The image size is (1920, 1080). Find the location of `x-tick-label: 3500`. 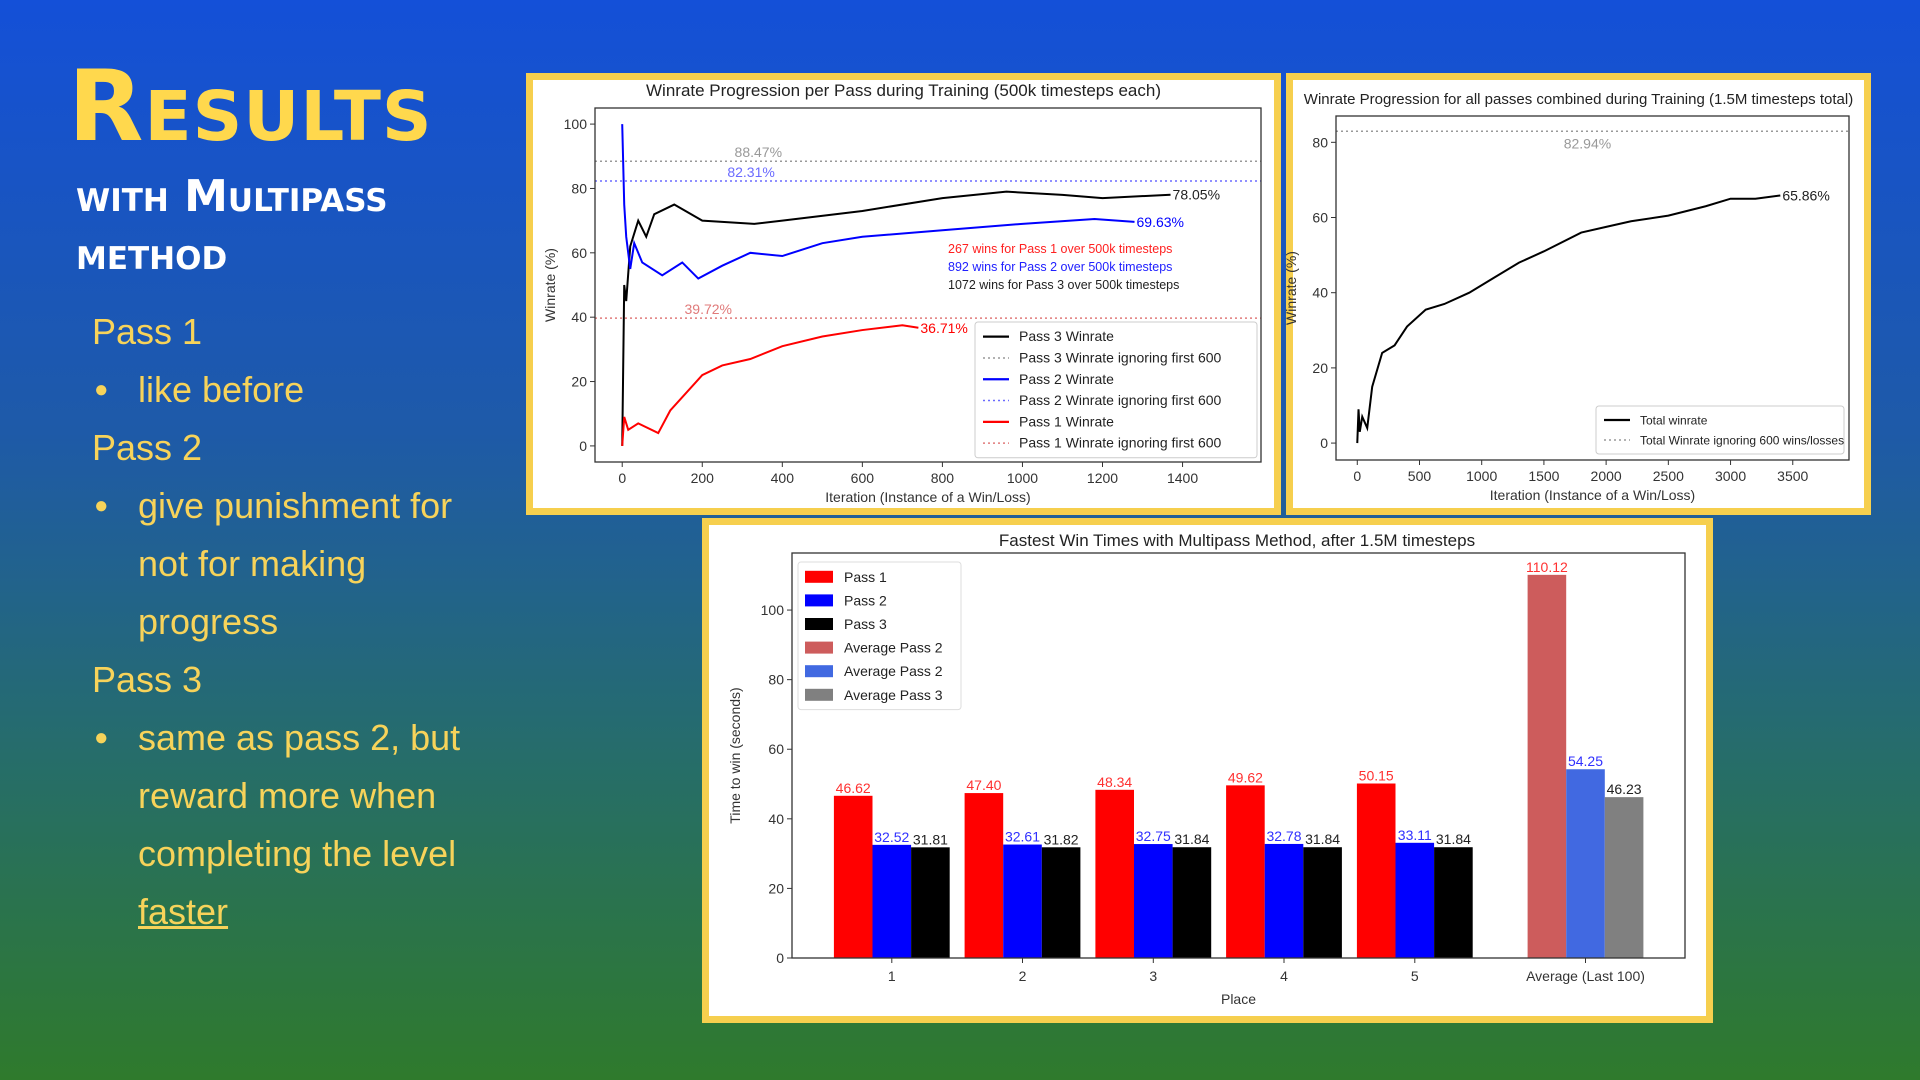

x-tick-label: 3500 is located at coordinates (1792, 476).